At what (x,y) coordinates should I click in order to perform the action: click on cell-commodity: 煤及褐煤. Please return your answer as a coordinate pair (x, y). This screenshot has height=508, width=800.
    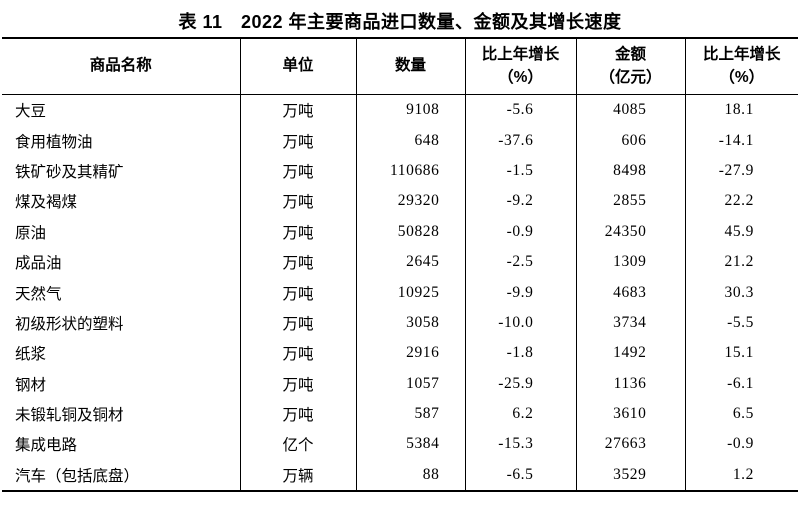
    Looking at the image, I should click on (46, 203).